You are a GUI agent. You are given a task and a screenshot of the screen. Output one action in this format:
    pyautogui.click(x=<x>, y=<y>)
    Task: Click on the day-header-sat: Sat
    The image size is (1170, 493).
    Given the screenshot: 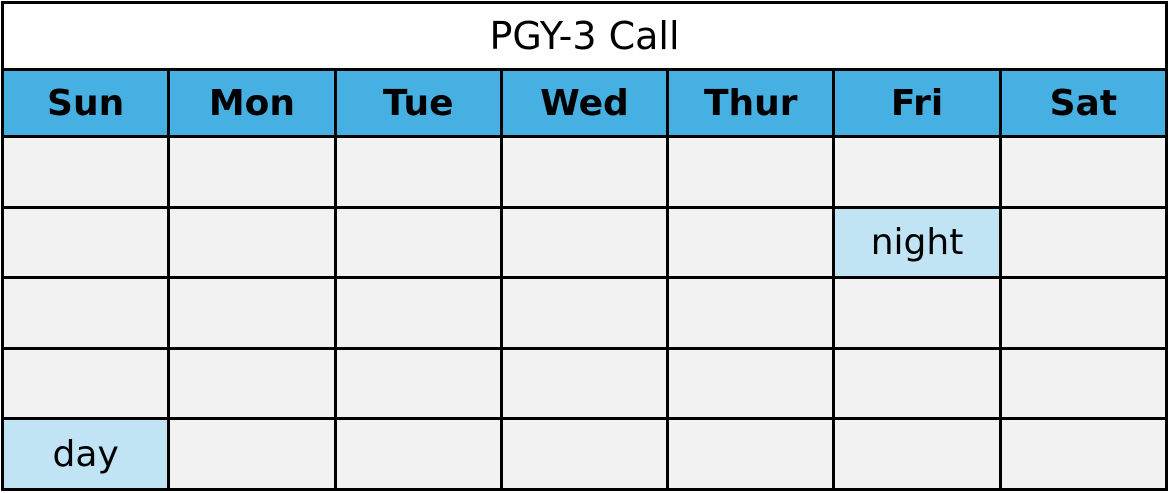 What is the action you would take?
    pyautogui.click(x=1083, y=103)
    